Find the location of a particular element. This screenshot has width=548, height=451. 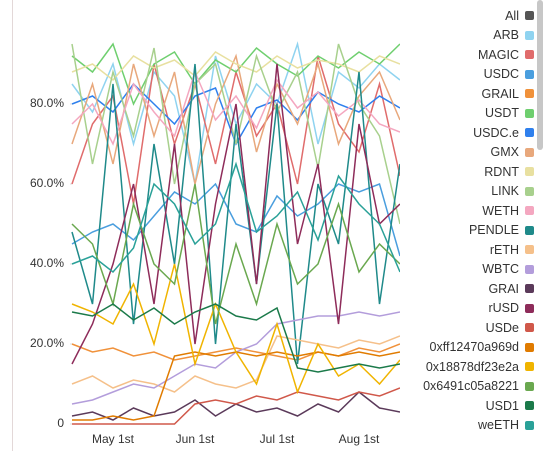

legend-label: rETH is located at coordinates (504, 249).